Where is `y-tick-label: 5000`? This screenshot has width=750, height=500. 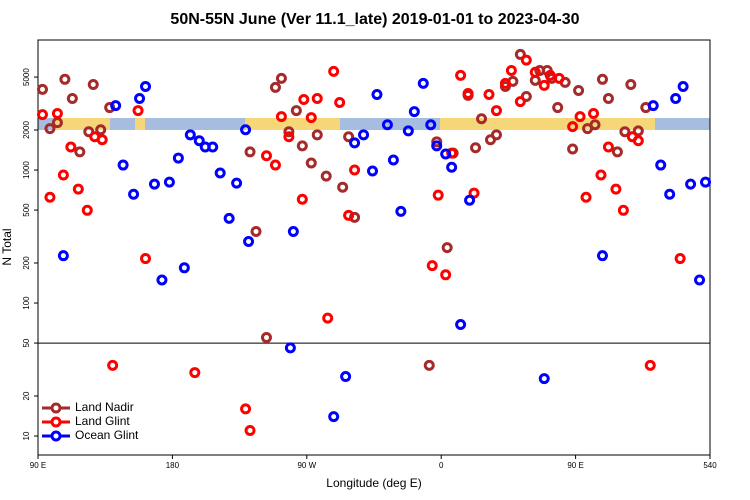 y-tick-label: 5000 is located at coordinates (26, 77).